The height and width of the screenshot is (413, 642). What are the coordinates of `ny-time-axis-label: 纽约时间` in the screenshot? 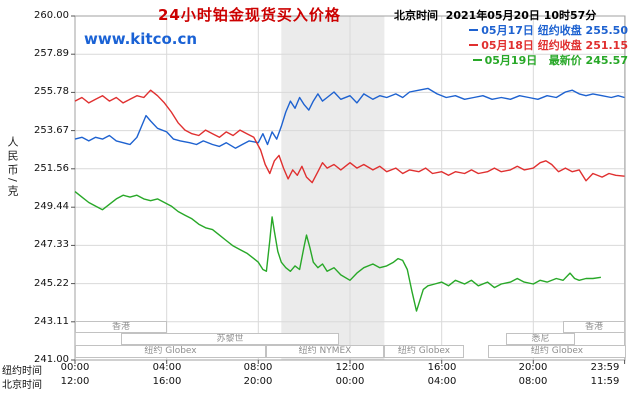 It's located at (22, 371).